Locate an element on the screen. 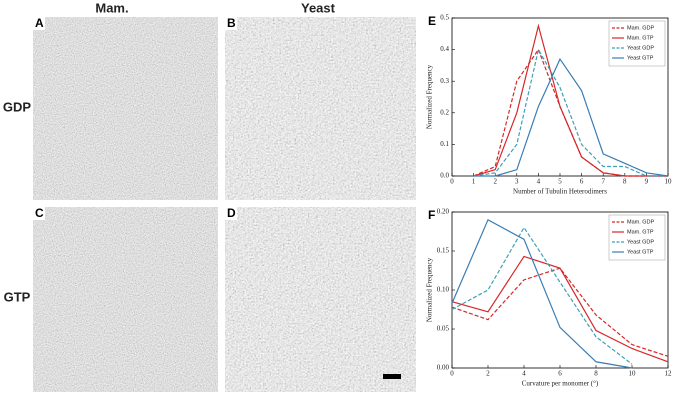 Image resolution: width=675 pixels, height=400 pixels. column-header: Yeast is located at coordinates (318, 7).